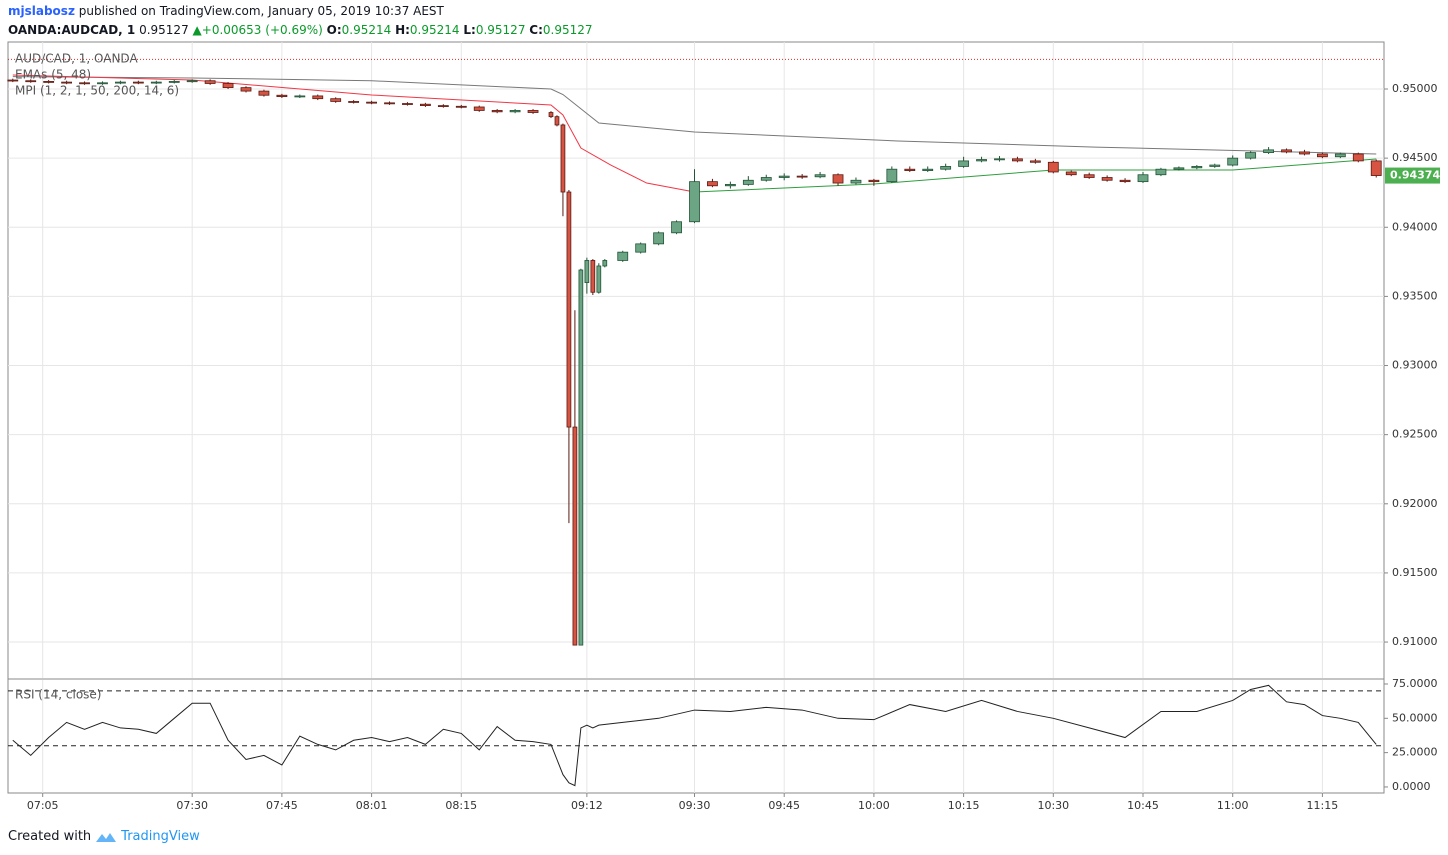 This screenshot has height=855, width=1448. Describe the element at coordinates (282, 805) in the screenshot. I see `x-tick-label: 07:45` at that location.